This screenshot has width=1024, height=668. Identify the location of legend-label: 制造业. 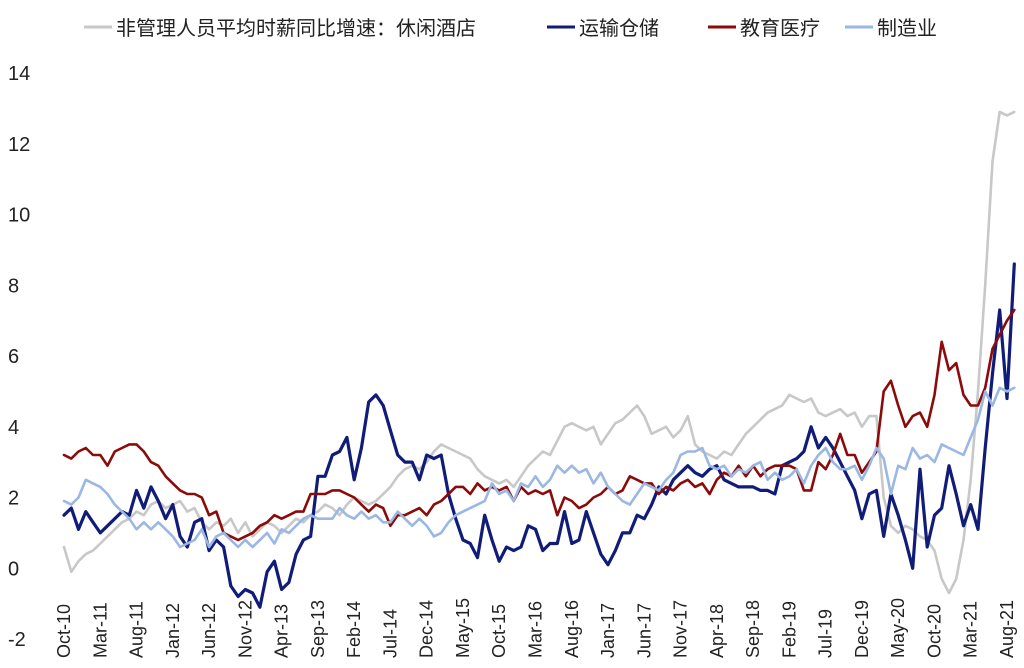
(907, 28).